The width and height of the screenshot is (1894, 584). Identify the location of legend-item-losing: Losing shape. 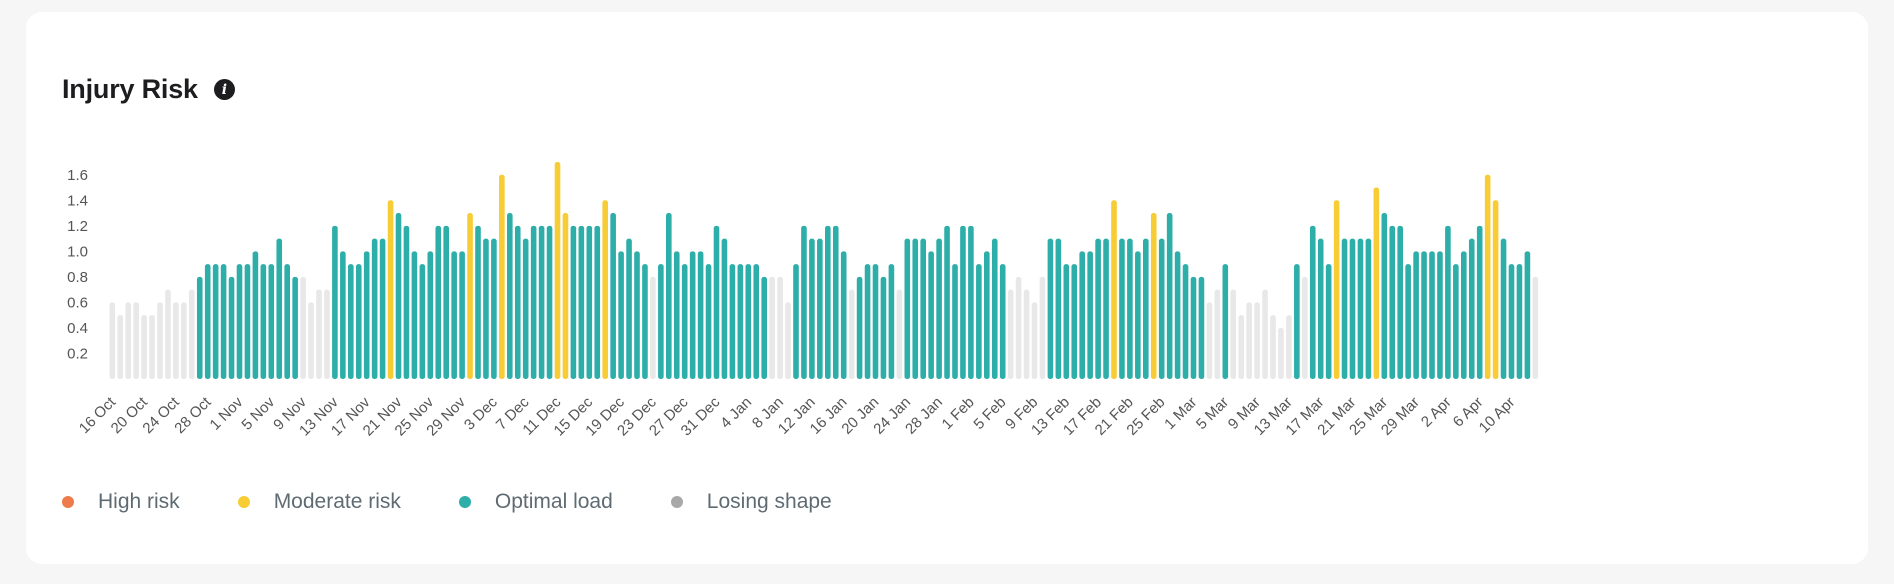
(751, 502).